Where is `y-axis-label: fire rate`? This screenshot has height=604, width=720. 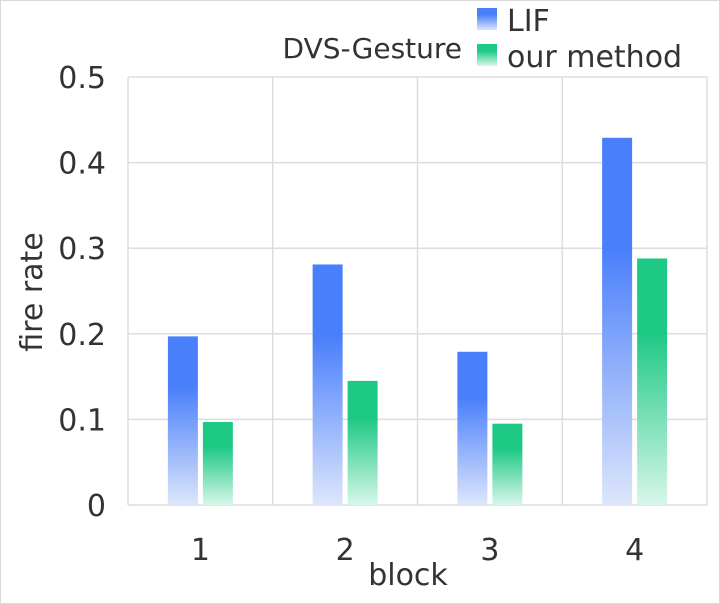 y-axis-label: fire rate is located at coordinates (32, 292).